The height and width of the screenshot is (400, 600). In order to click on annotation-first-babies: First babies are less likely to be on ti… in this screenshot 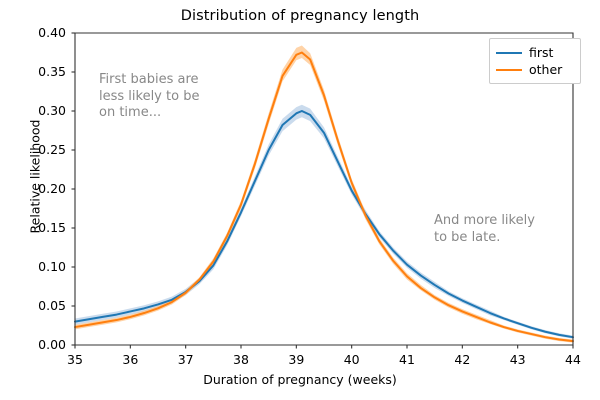, I will do `click(149, 96)`.